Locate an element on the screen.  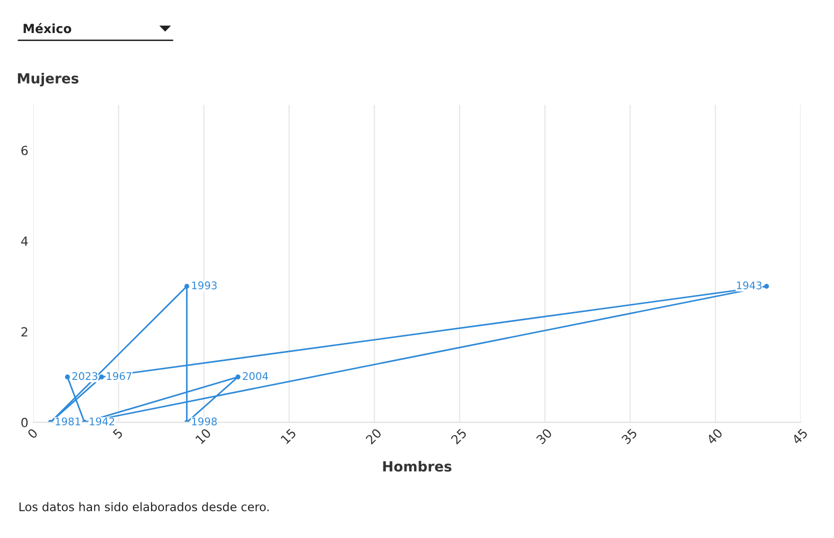
x-tick-label: 10 is located at coordinates (203, 436).